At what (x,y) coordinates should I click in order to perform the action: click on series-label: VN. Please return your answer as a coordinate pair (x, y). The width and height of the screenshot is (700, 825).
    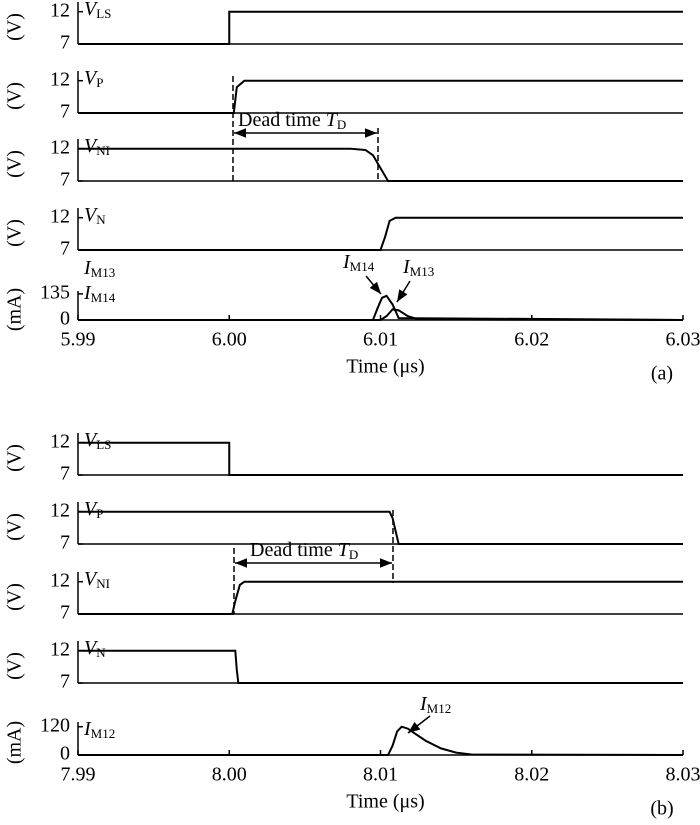
    Looking at the image, I should click on (95, 215).